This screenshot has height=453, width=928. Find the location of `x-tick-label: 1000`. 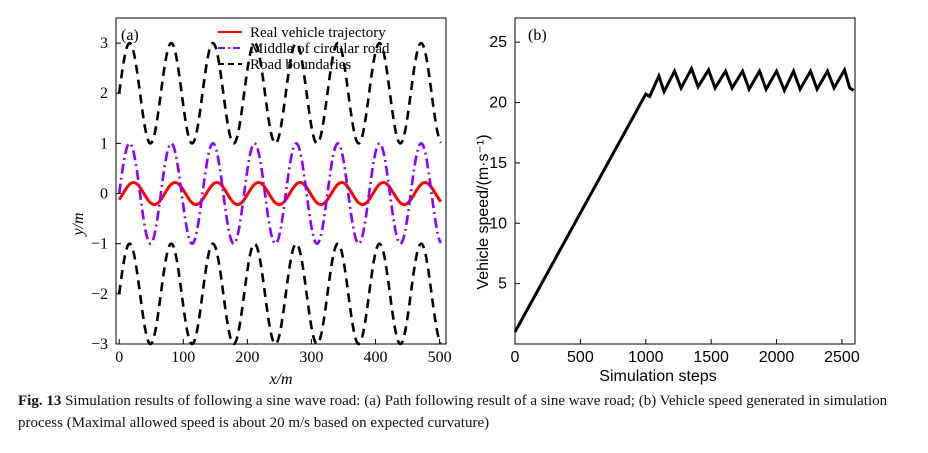

x-tick-label: 1000 is located at coordinates (646, 357).